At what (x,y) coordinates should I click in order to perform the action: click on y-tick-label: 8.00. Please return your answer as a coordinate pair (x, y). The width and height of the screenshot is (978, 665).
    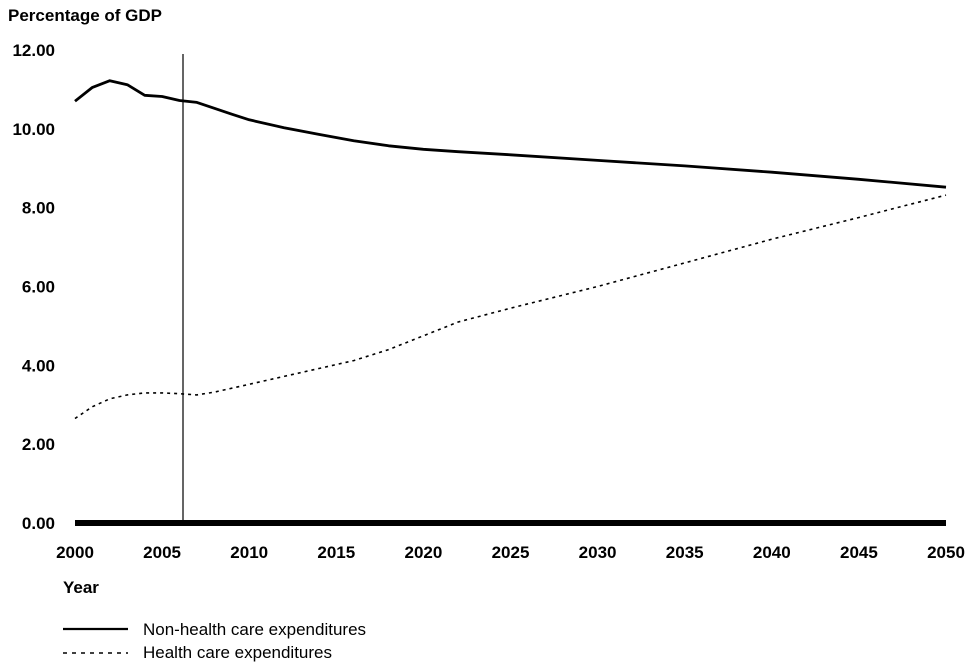
    Looking at the image, I should click on (38, 208).